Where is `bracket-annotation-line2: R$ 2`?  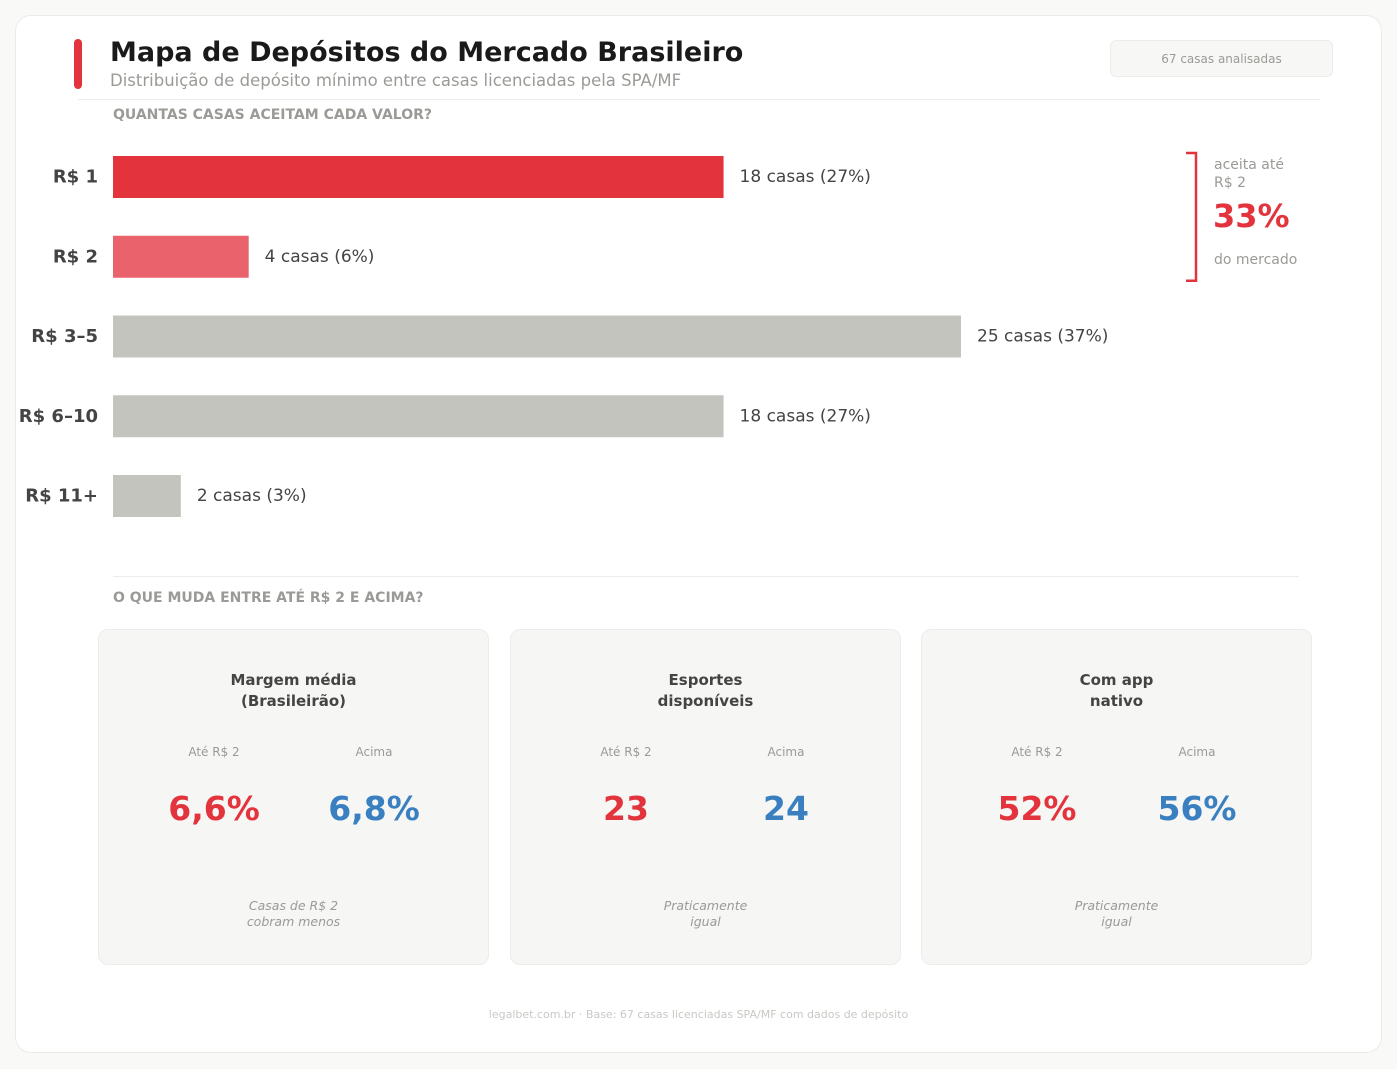 bracket-annotation-line2: R$ 2 is located at coordinates (1230, 183).